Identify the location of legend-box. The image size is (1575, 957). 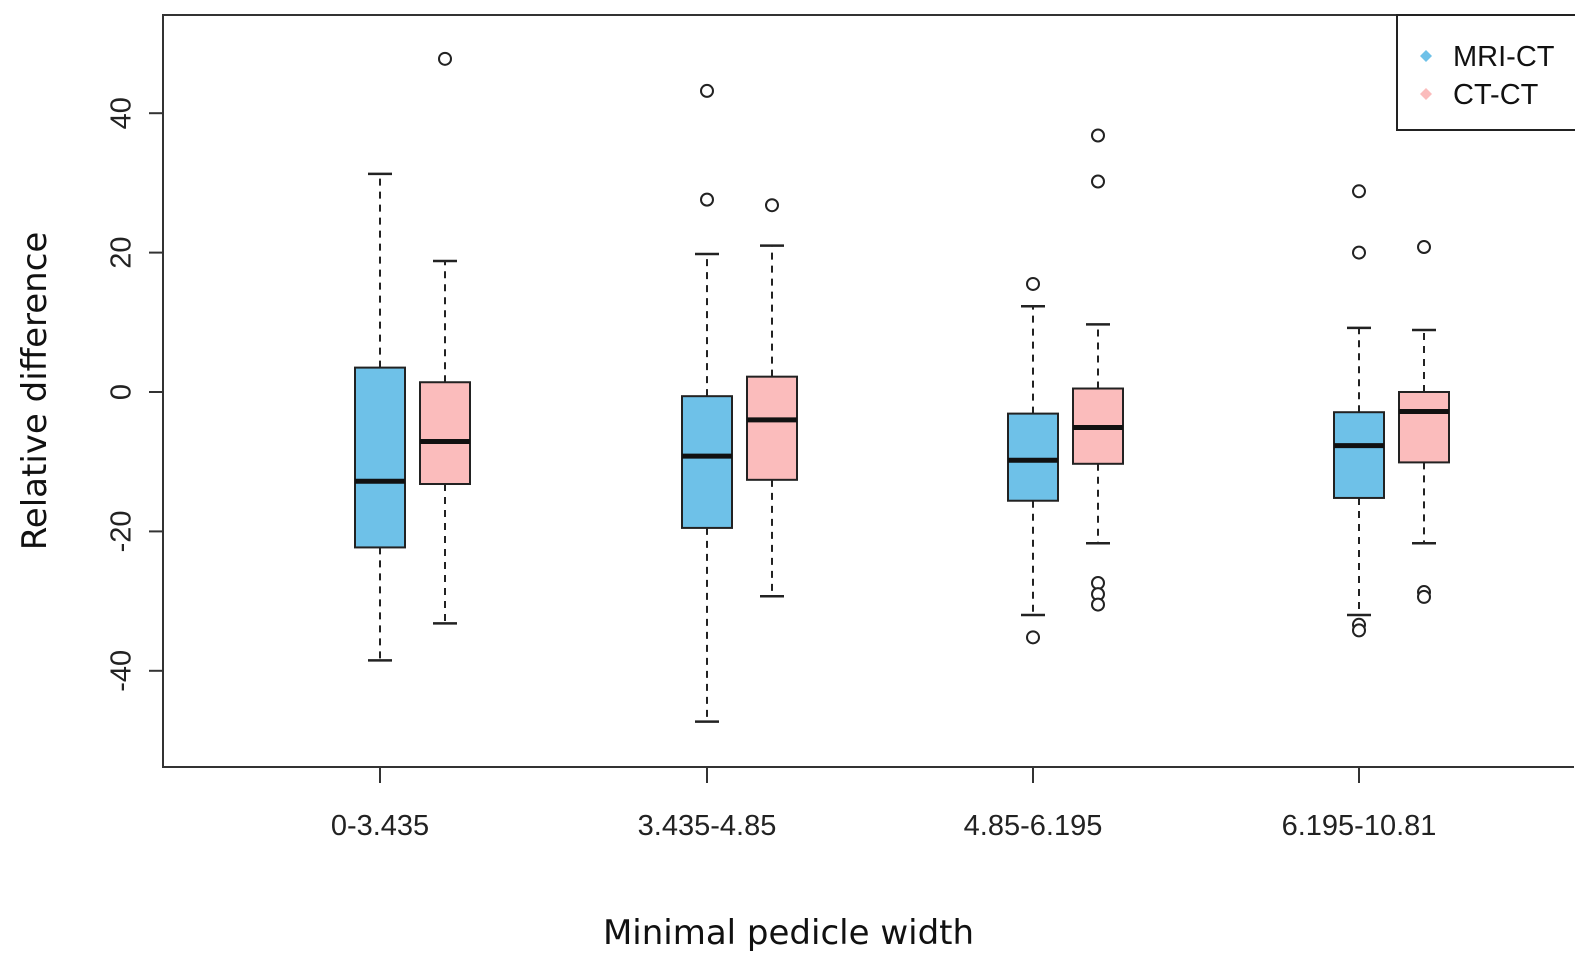
(1485, 72).